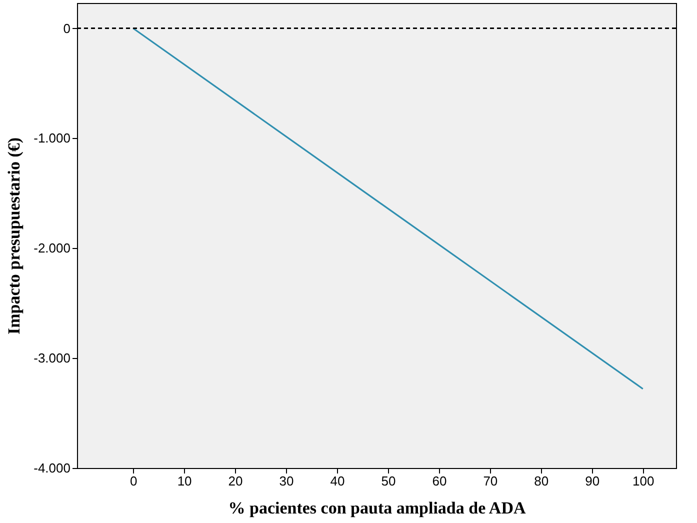 This screenshot has height=523, width=697. What do you see at coordinates (286, 481) in the screenshot?
I see `x-tick-label: 30` at bounding box center [286, 481].